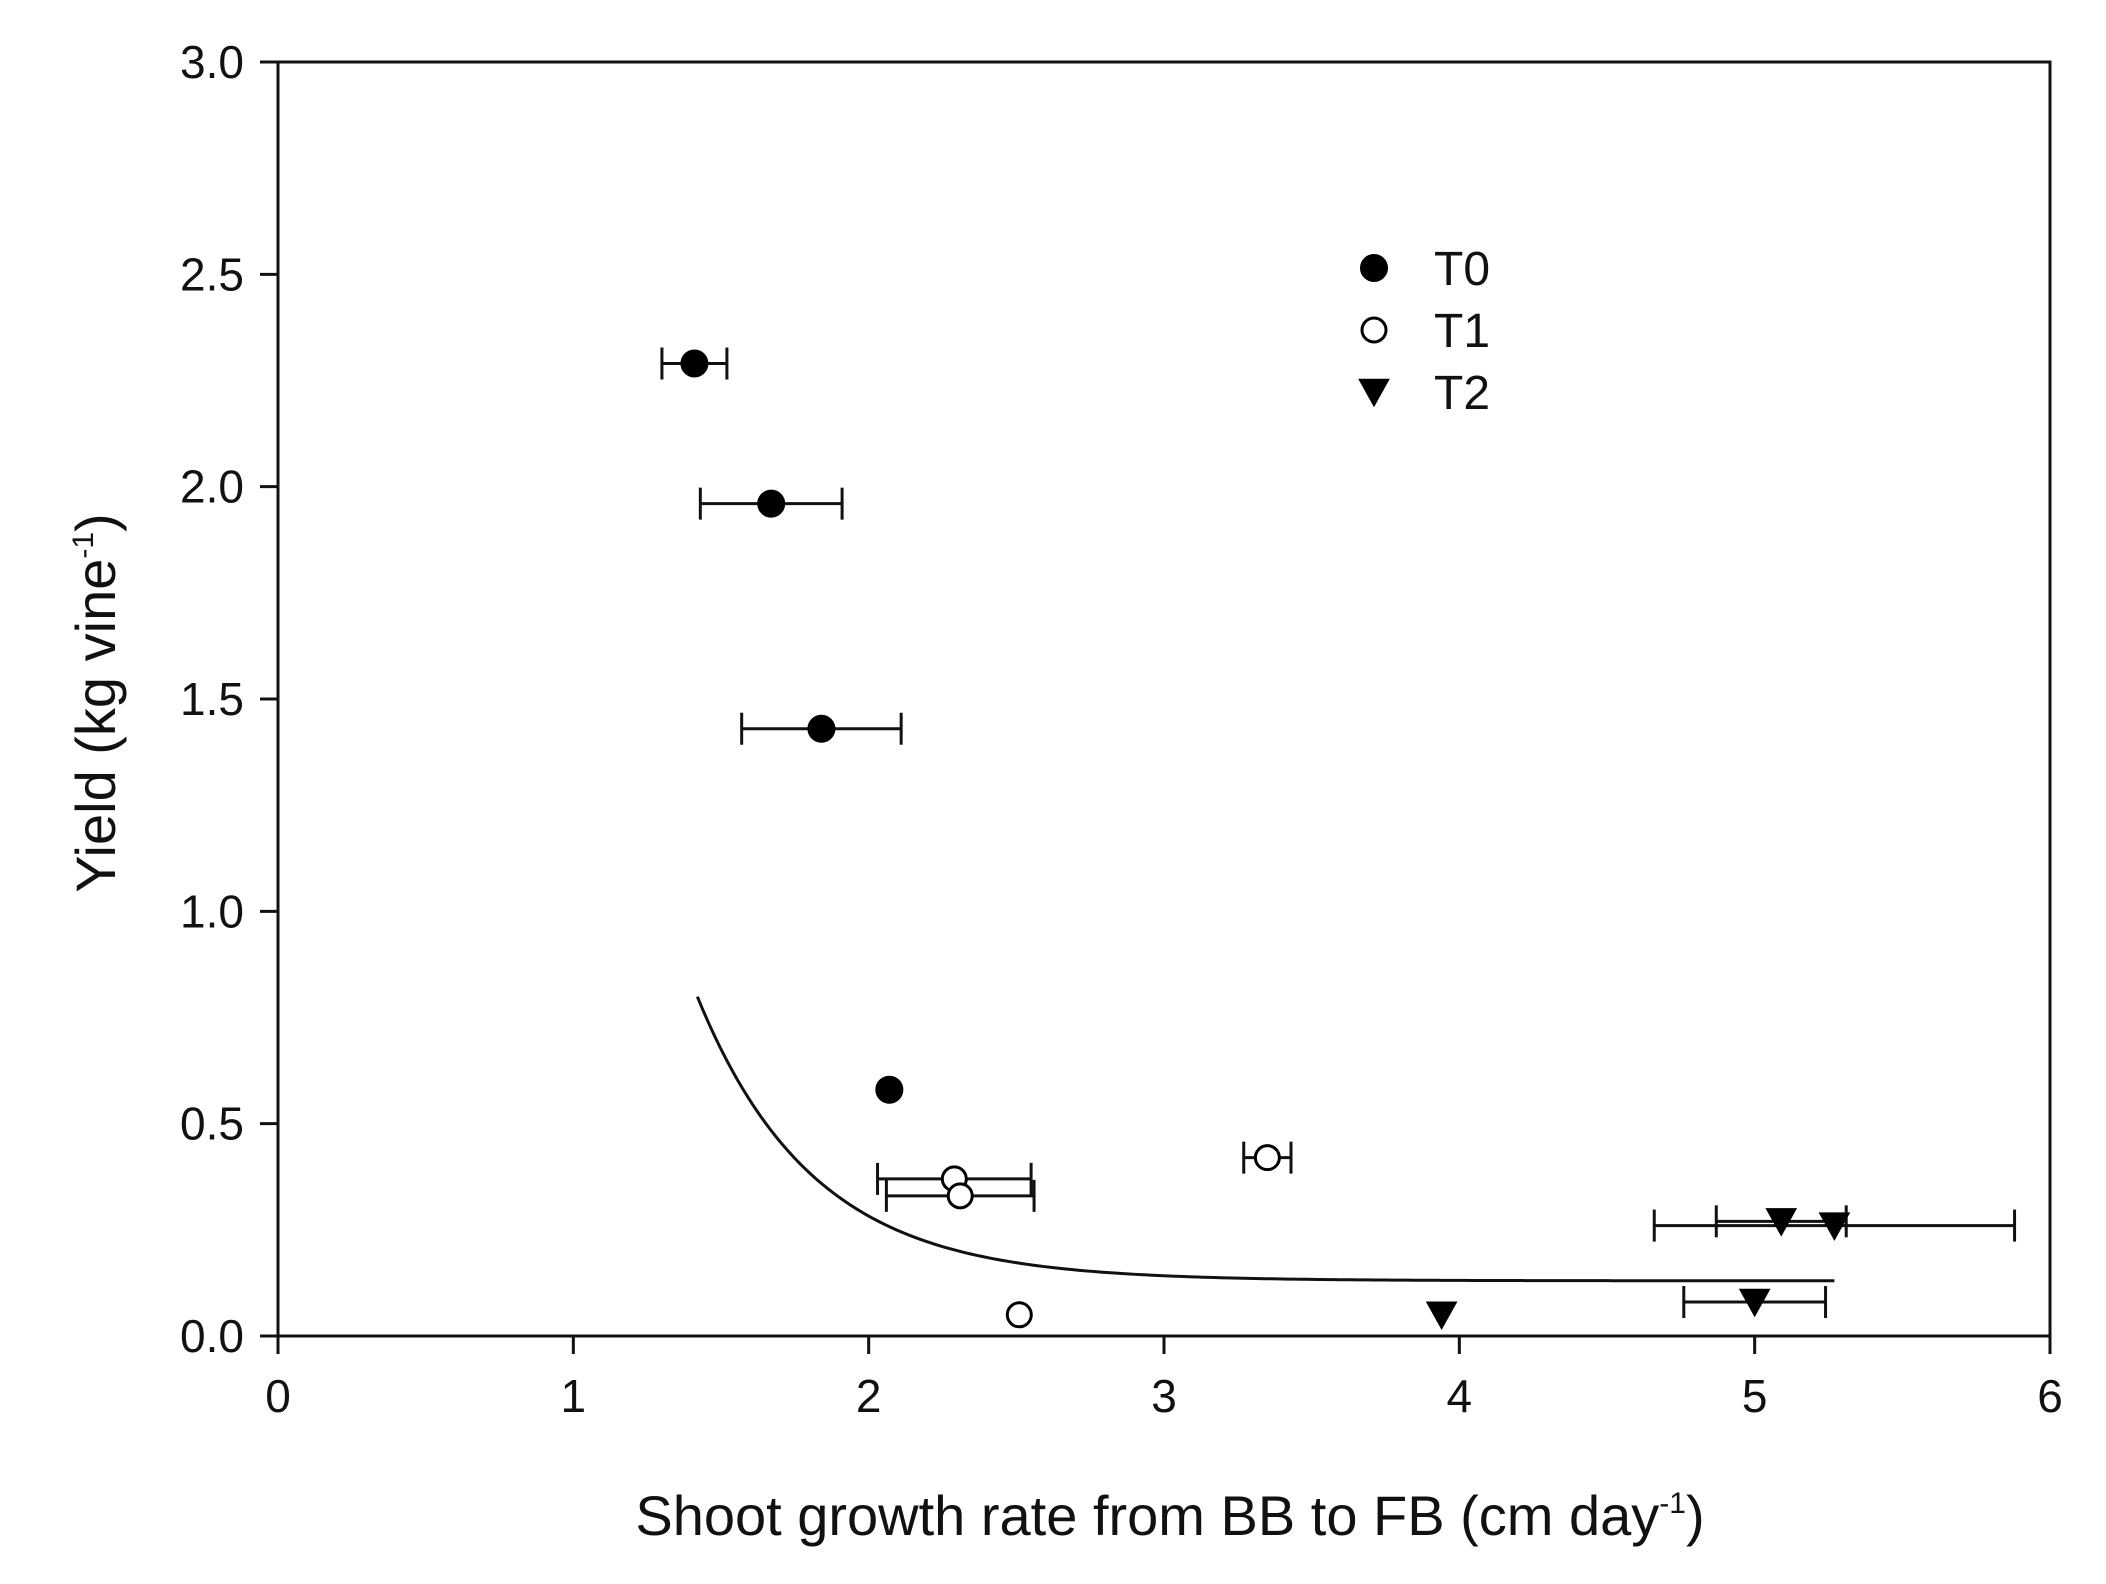  What do you see at coordinates (212, 699) in the screenshot?
I see `y-tick-label: 1.5` at bounding box center [212, 699].